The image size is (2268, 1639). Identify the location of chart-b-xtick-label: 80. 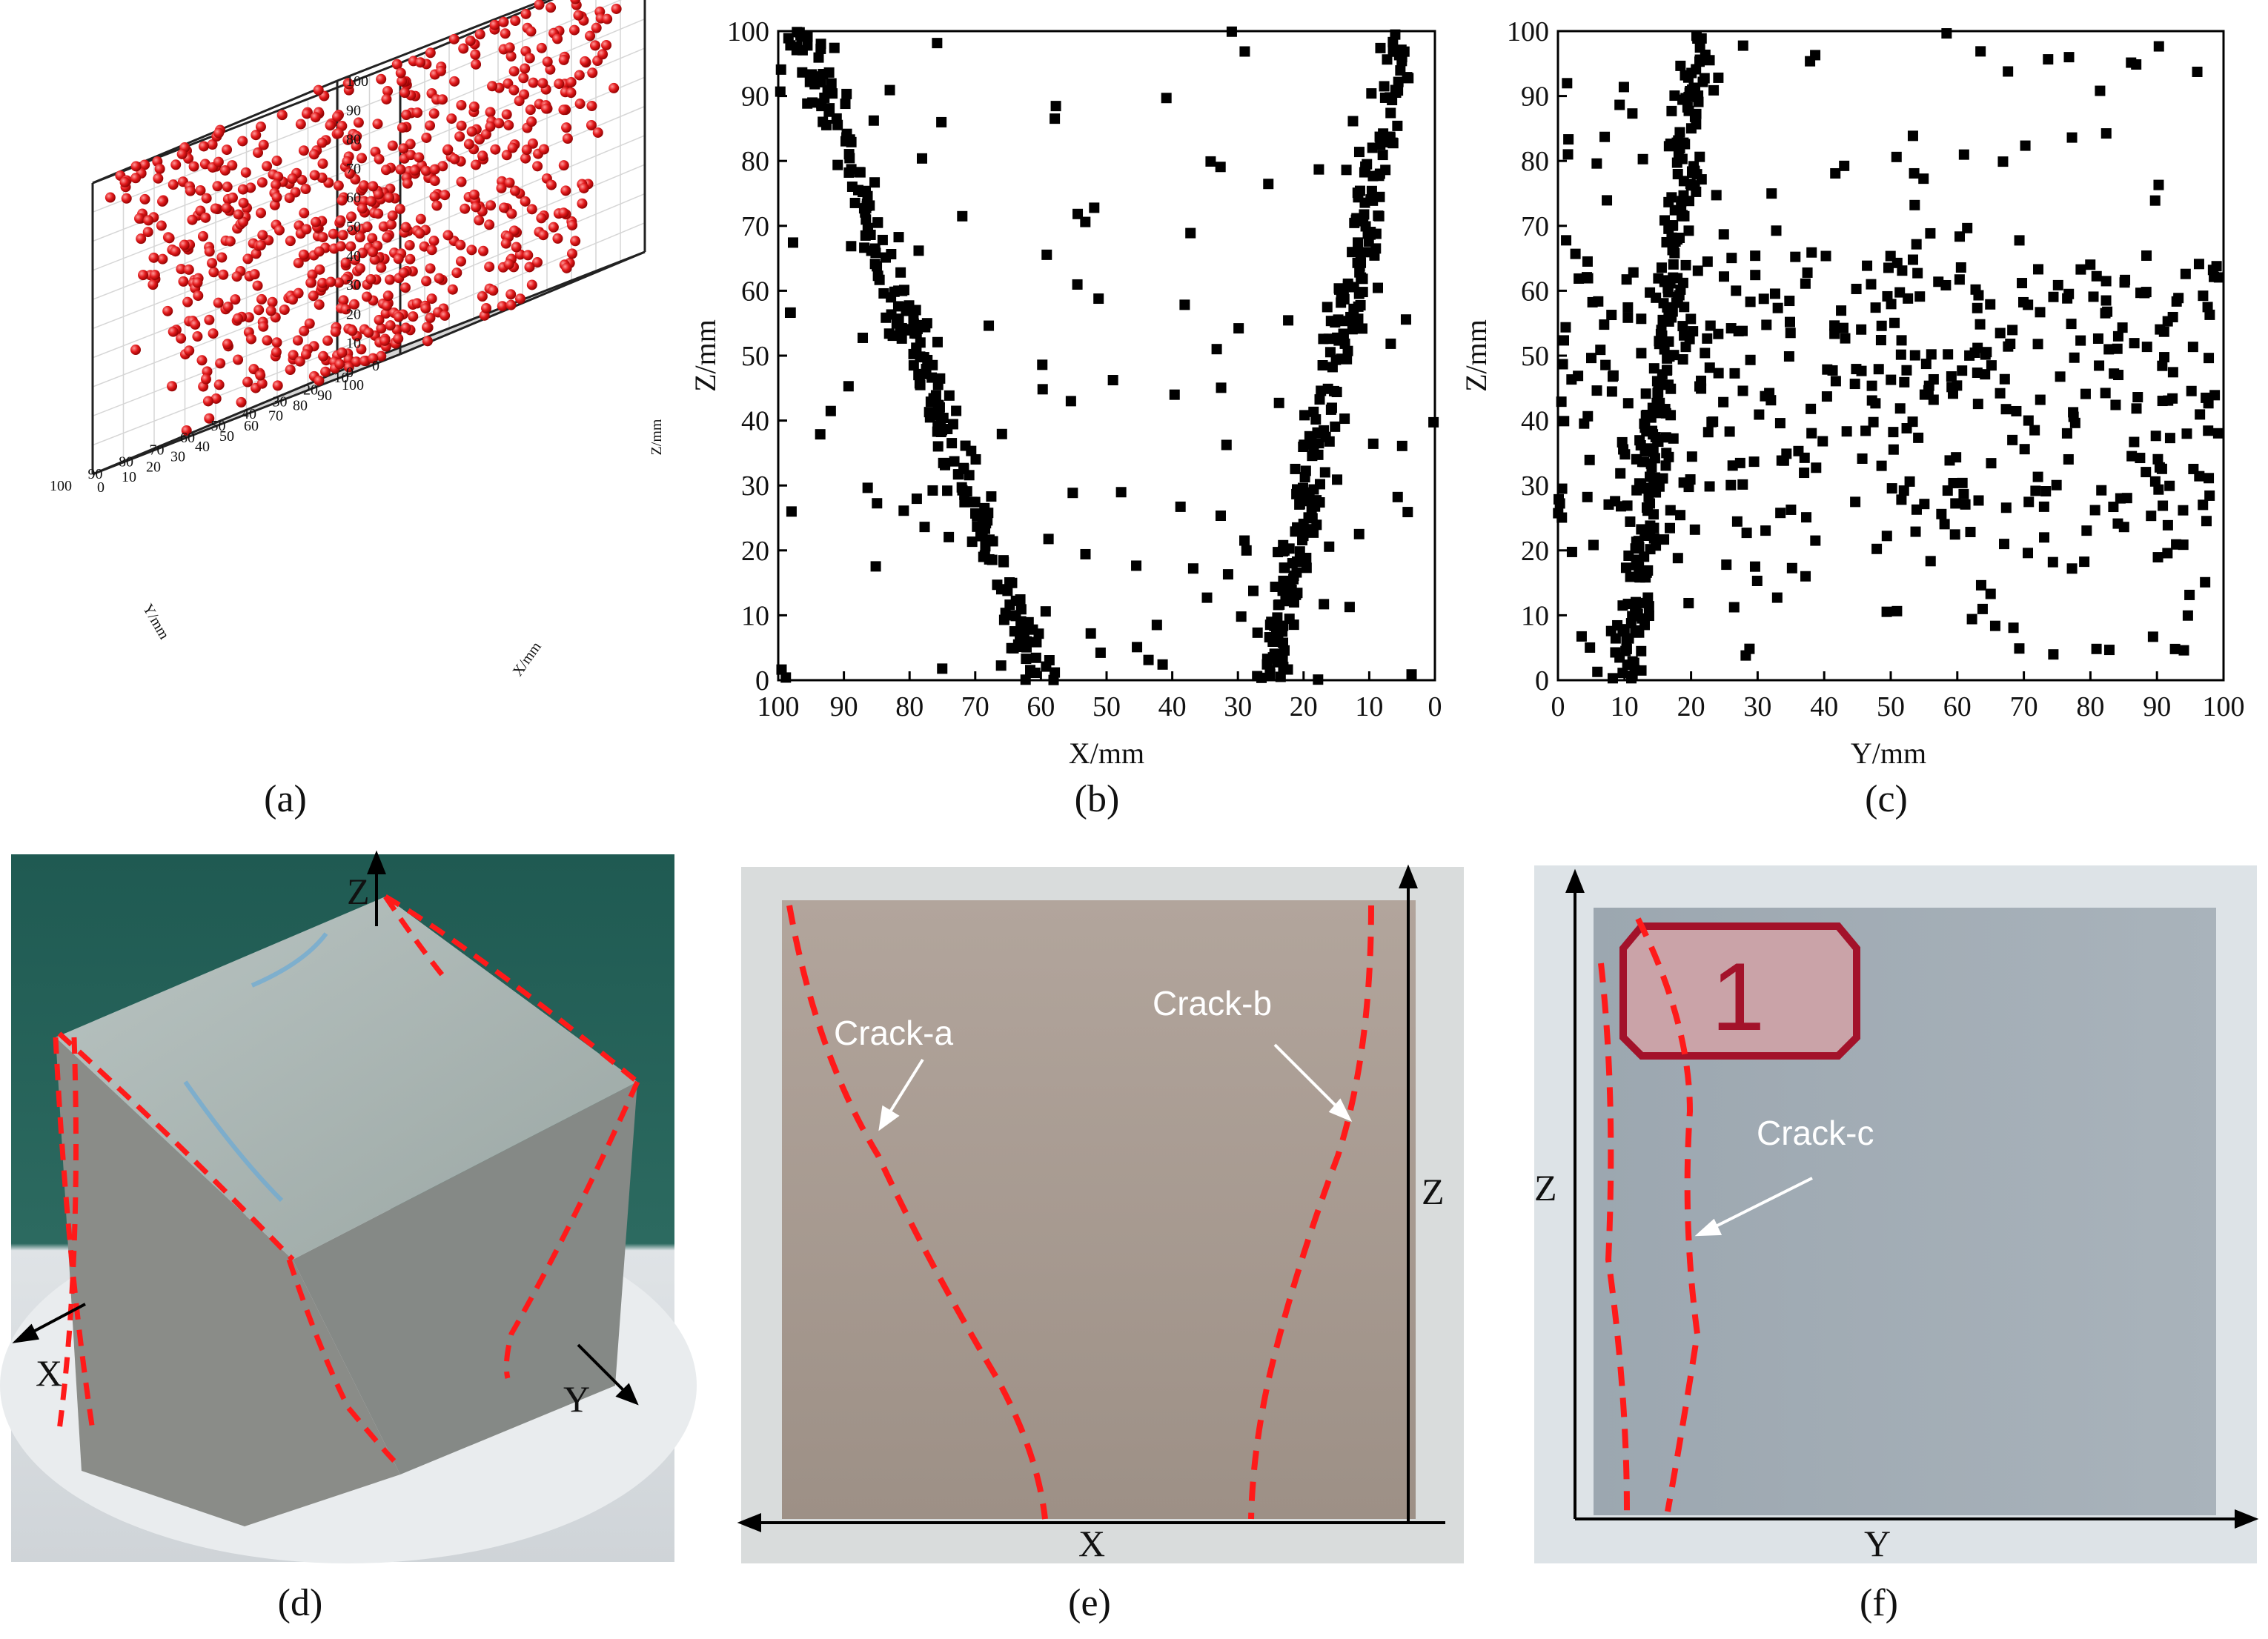
(910, 706).